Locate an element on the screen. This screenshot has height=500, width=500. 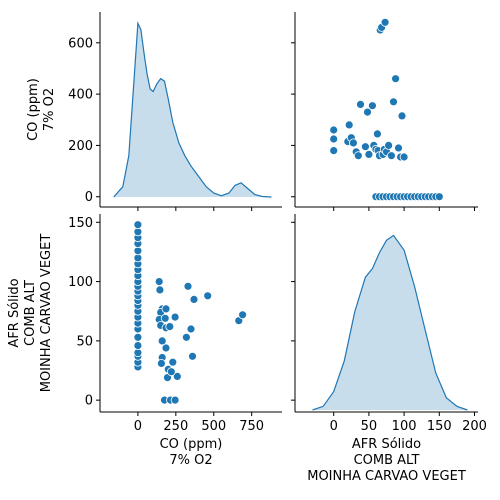
afr-xlabel-line: COMB ALT is located at coordinates (387, 460).